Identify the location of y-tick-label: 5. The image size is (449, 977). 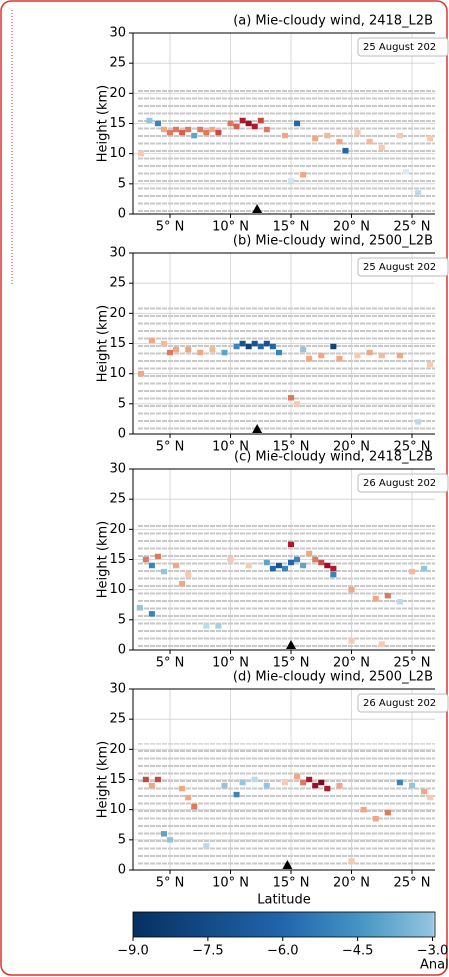
(122, 839).